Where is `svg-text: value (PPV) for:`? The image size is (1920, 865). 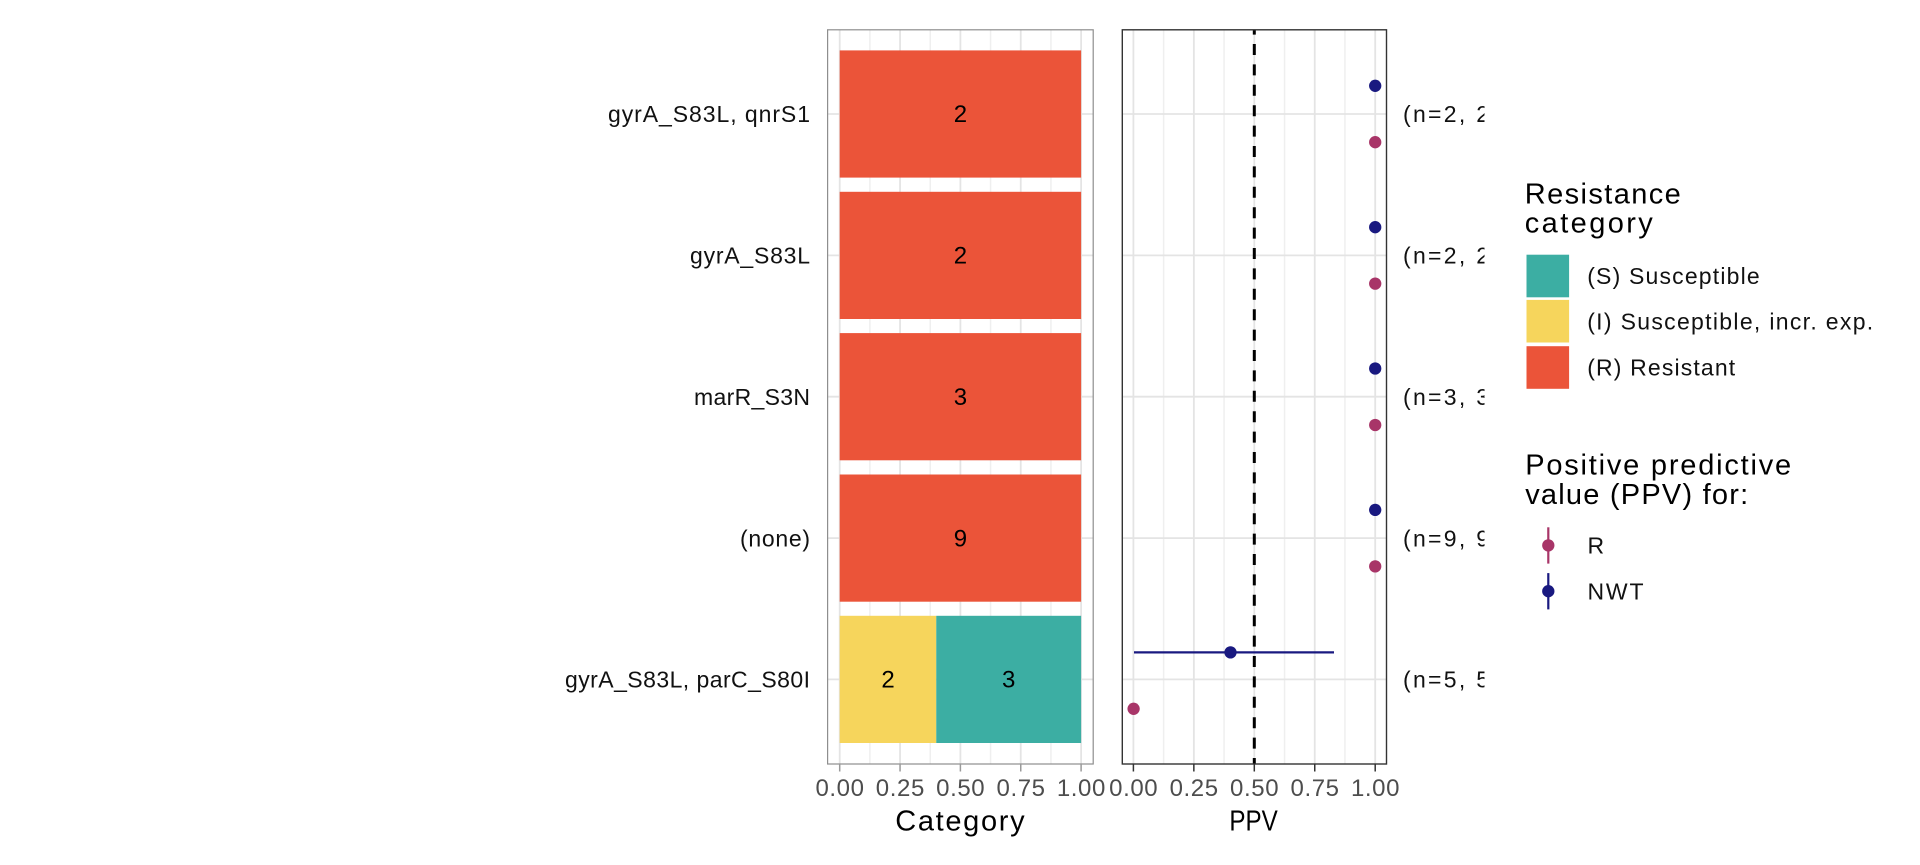 svg-text: value (PPV) for: is located at coordinates (1636, 495).